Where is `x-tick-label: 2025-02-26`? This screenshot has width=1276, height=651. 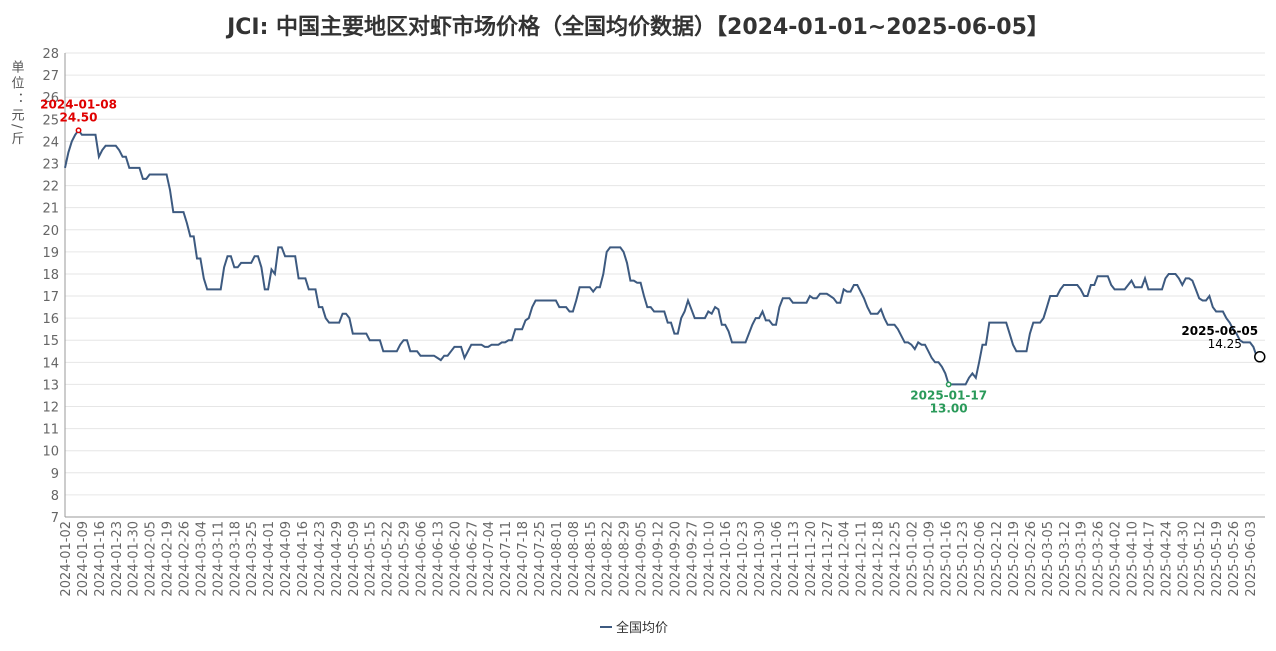
x-tick-label: 2025-02-26 is located at coordinates (1031, 559).